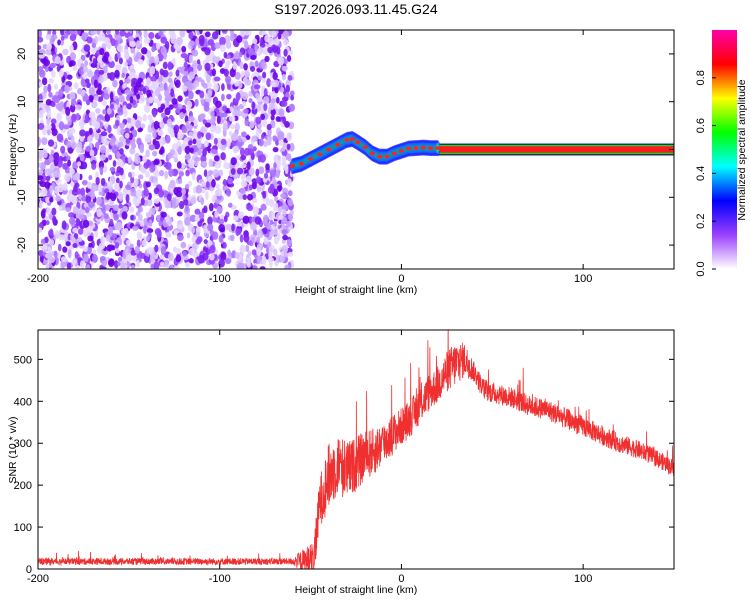  Describe the element at coordinates (355, 9) in the screenshot. I see `chart-title: S197.2026.093.11.45.G24` at that location.